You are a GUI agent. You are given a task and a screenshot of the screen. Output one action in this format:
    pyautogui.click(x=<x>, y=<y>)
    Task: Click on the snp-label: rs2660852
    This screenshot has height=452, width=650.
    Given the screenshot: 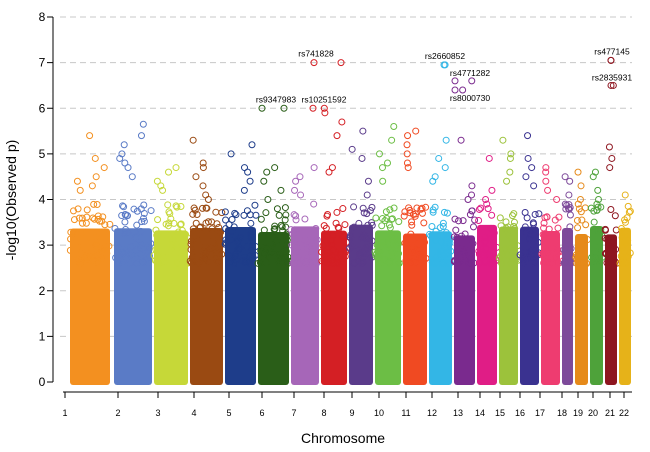 What is the action you would take?
    pyautogui.click(x=445, y=56)
    